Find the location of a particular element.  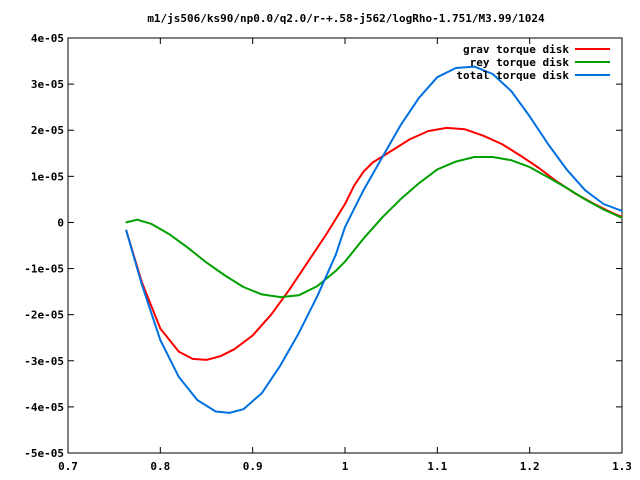

x-tick-label: 0.8 is located at coordinates (160, 466).